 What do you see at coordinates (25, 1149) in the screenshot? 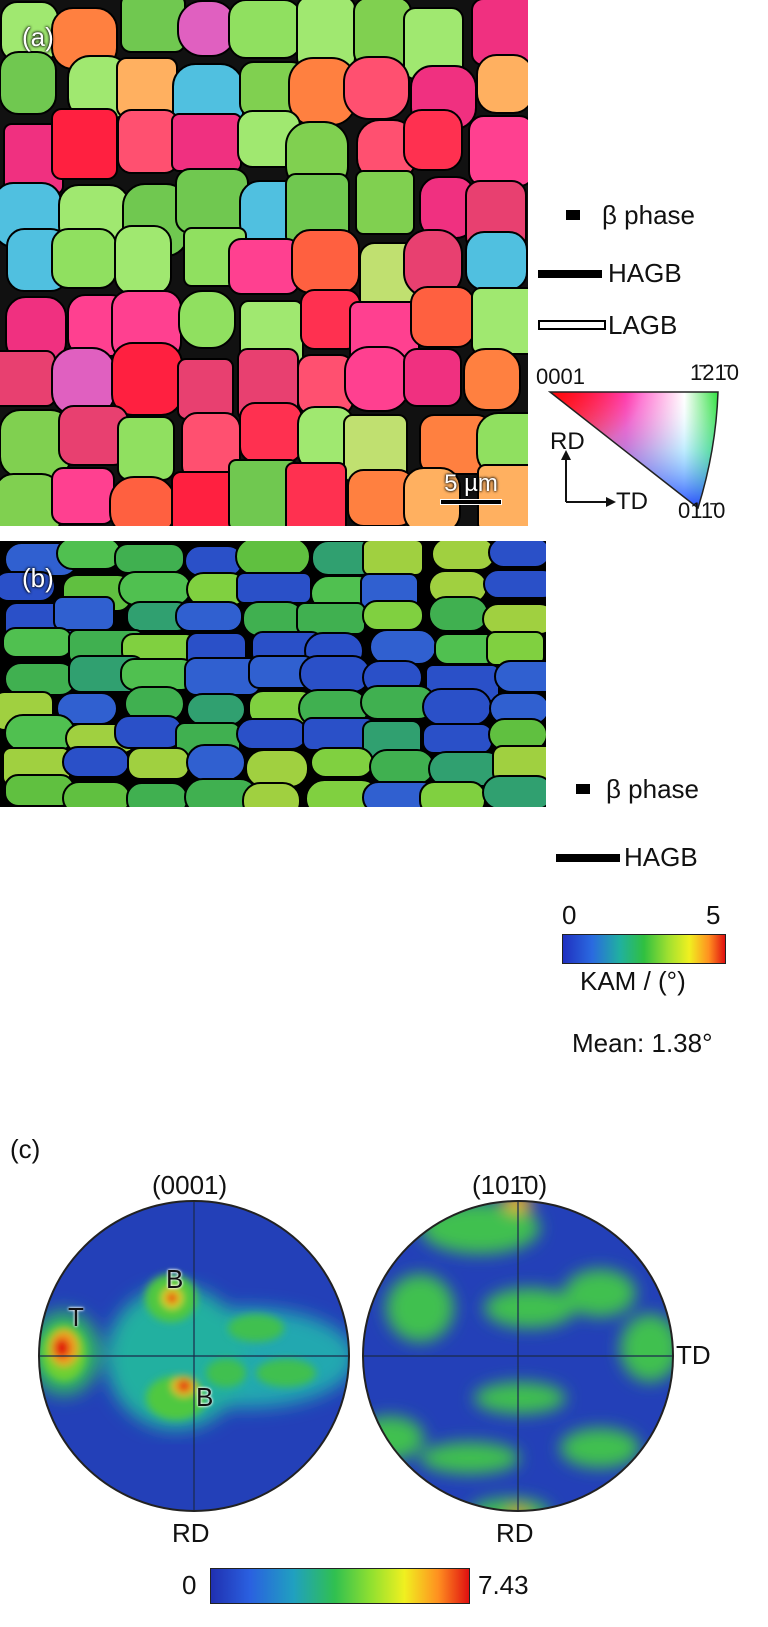
I see `panel-c-label: (c)` at bounding box center [25, 1149].